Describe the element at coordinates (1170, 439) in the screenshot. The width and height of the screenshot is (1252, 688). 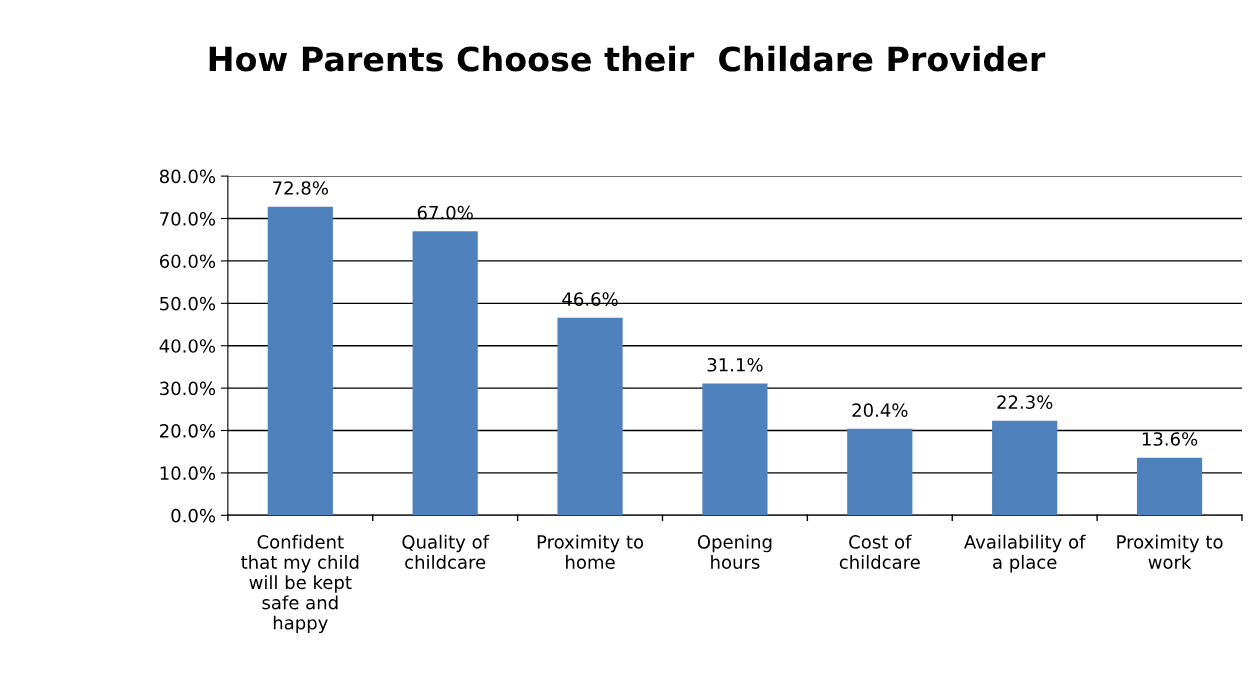
I see `data-label: 13.6%` at that location.